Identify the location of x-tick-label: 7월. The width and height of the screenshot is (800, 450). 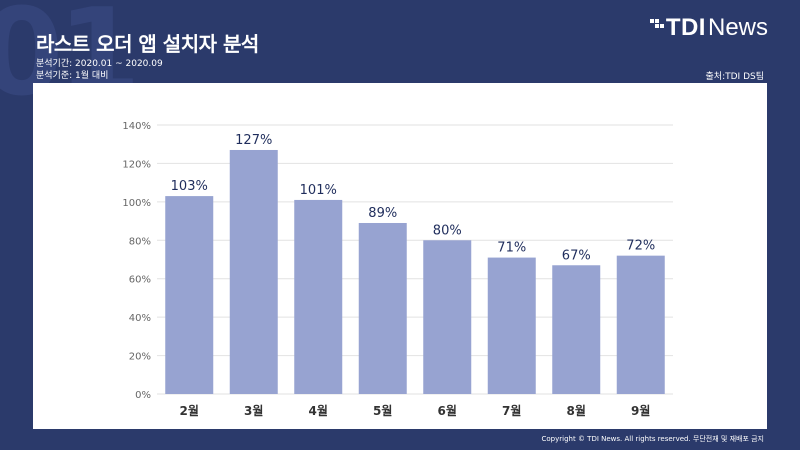
(511, 410).